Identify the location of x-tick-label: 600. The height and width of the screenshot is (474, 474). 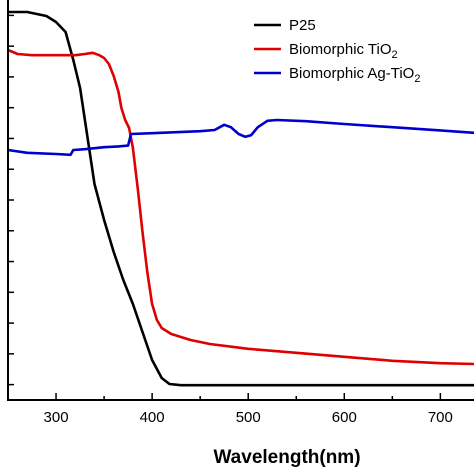
(344, 417).